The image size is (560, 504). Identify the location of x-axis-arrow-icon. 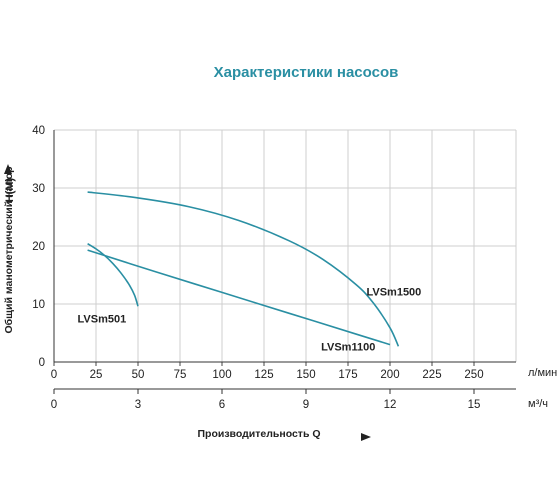
(366, 437).